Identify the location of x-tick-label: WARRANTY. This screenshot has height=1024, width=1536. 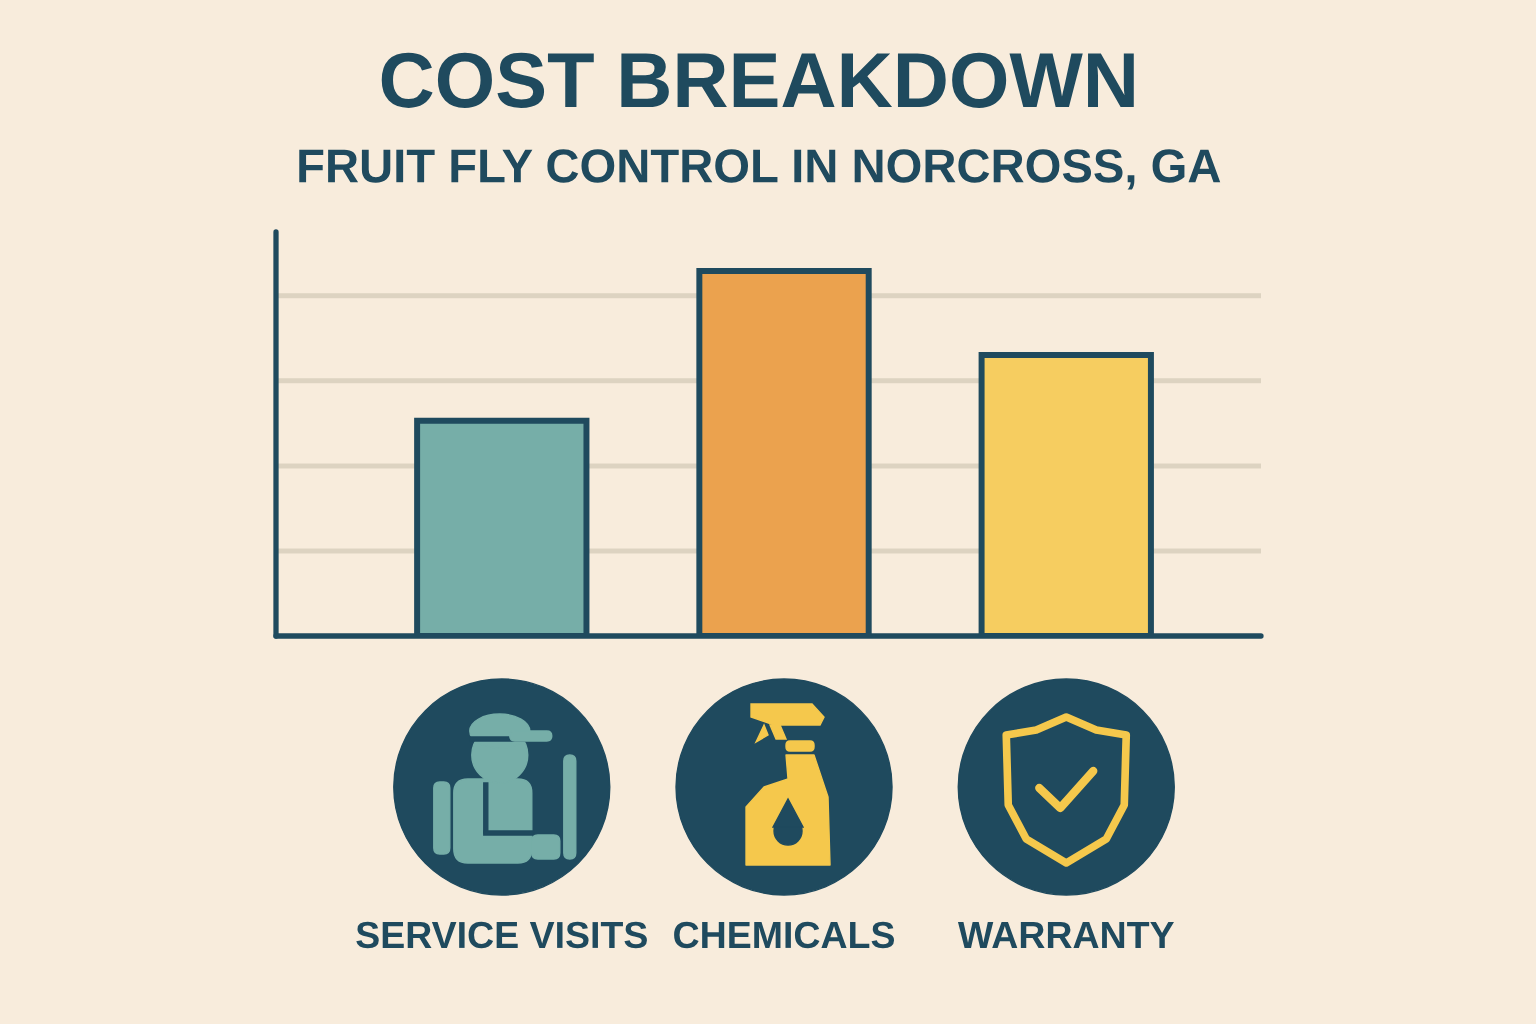
(1065, 935).